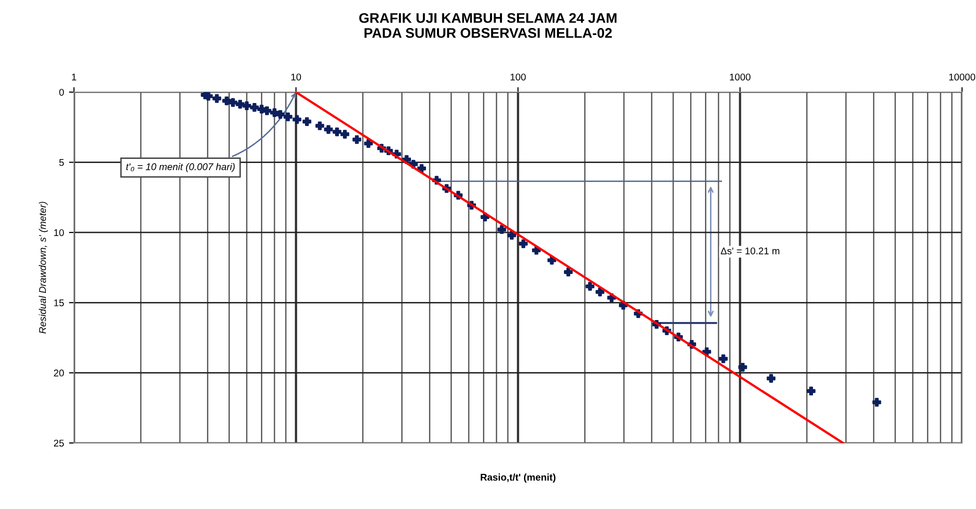 The height and width of the screenshot is (509, 976). What do you see at coordinates (296, 77) in the screenshot?
I see `x-tick-label: 10` at bounding box center [296, 77].